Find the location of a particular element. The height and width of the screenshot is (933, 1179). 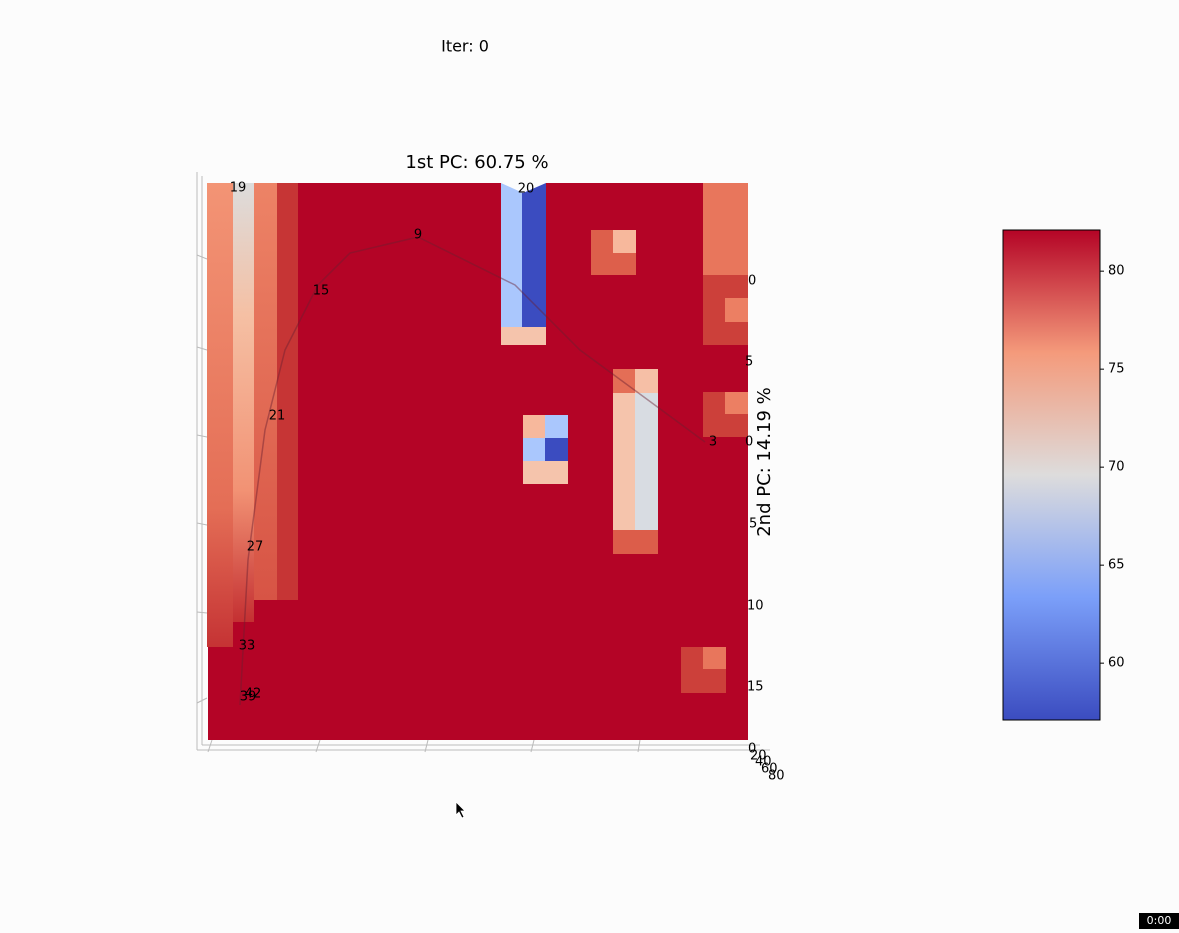

y-tick-labels: 0 5 0 5 10 15 is located at coordinates (754, 484).